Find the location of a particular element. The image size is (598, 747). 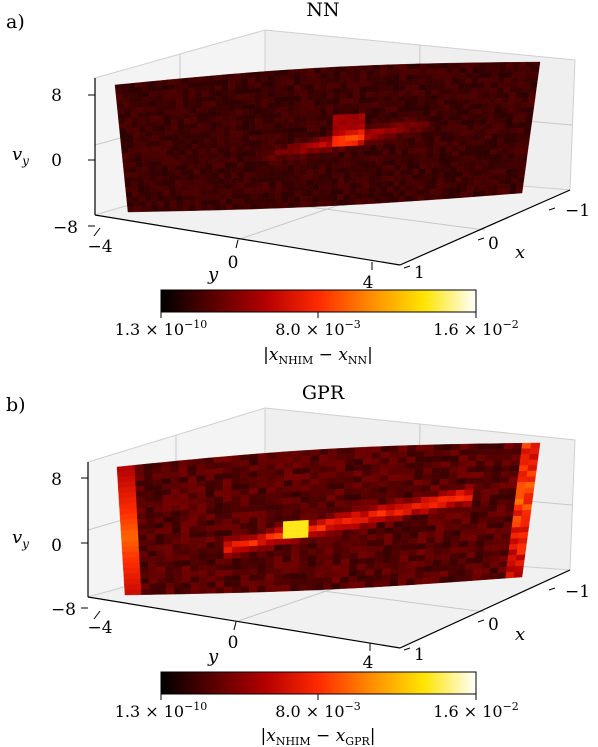

panel-b-vy-tick-label: 8 is located at coordinates (56, 480).